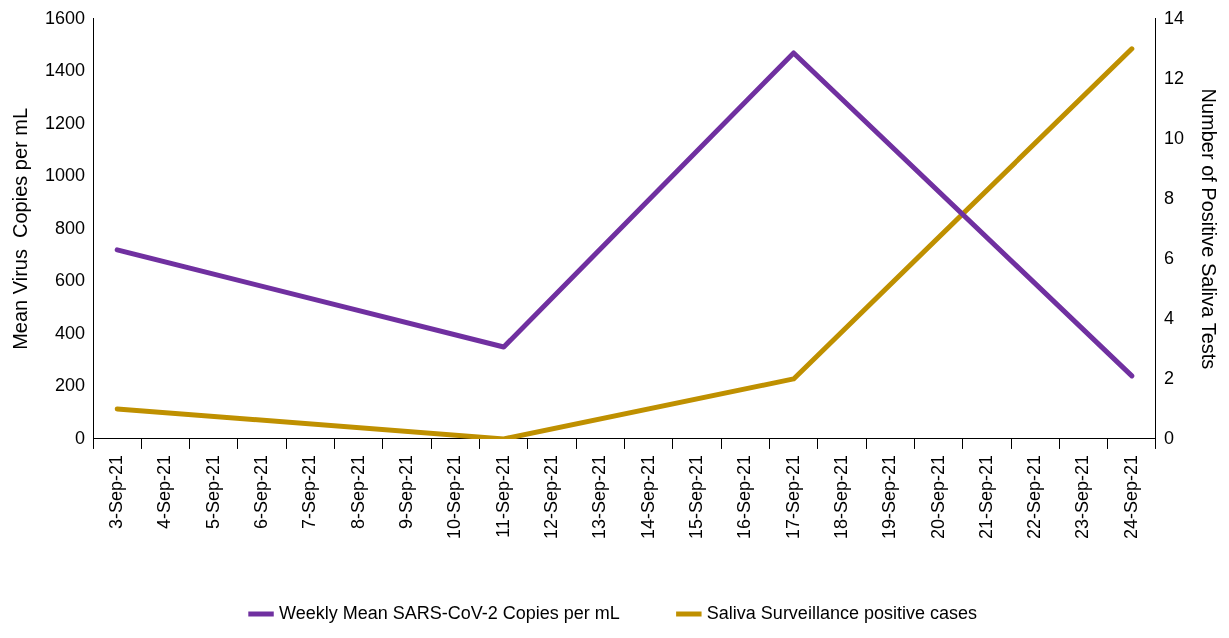 This screenshot has height=638, width=1229. Describe the element at coordinates (889, 496) in the screenshot. I see `x-tick-label: 19-Sep-21` at that location.